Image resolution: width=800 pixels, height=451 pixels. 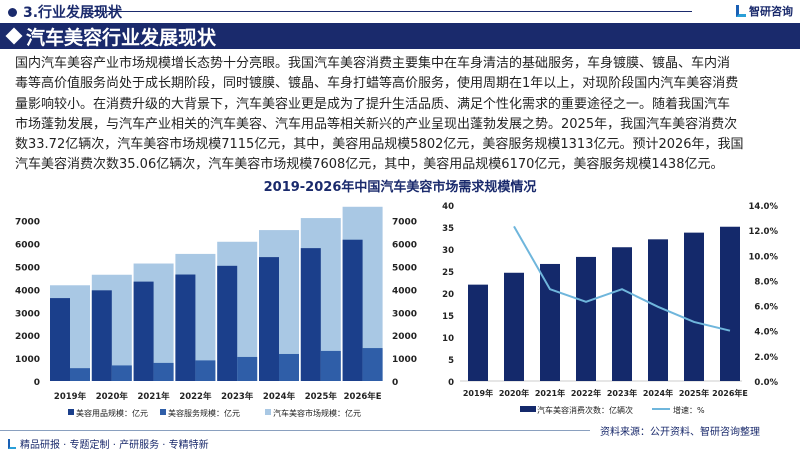 I want to click on y2-tick-label: 6000, so click(x=404, y=246).